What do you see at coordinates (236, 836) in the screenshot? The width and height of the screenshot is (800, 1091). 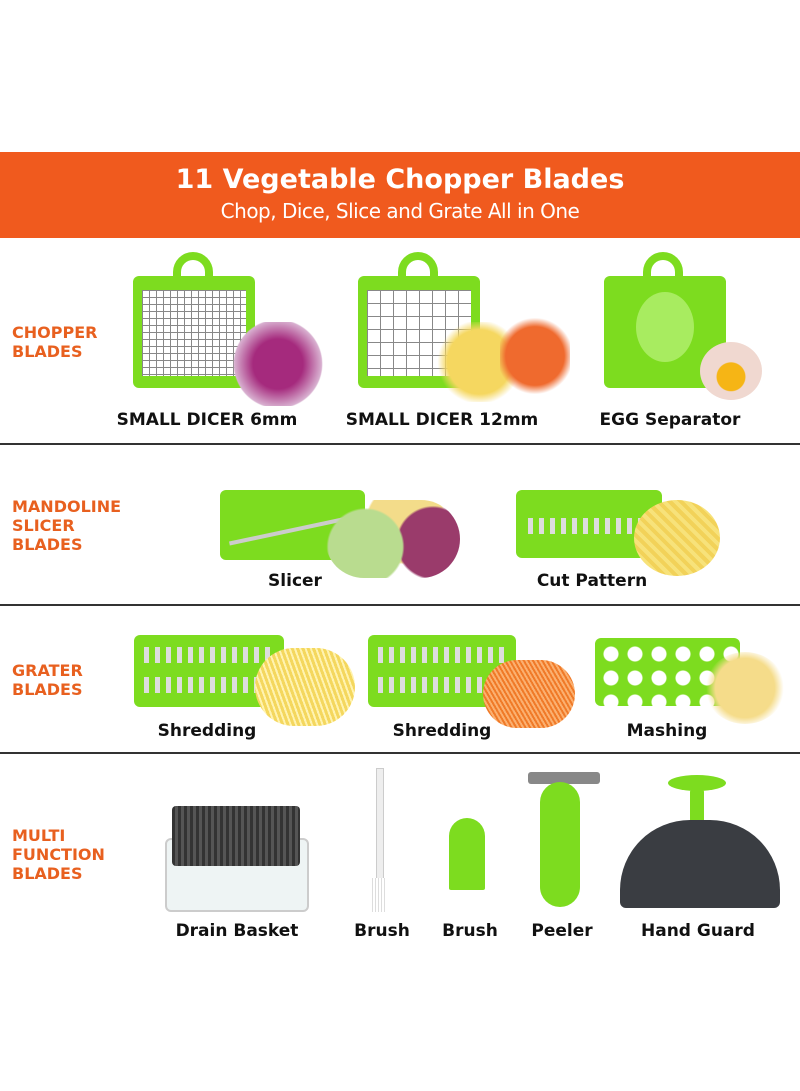 I see `drain-basket-image` at bounding box center [236, 836].